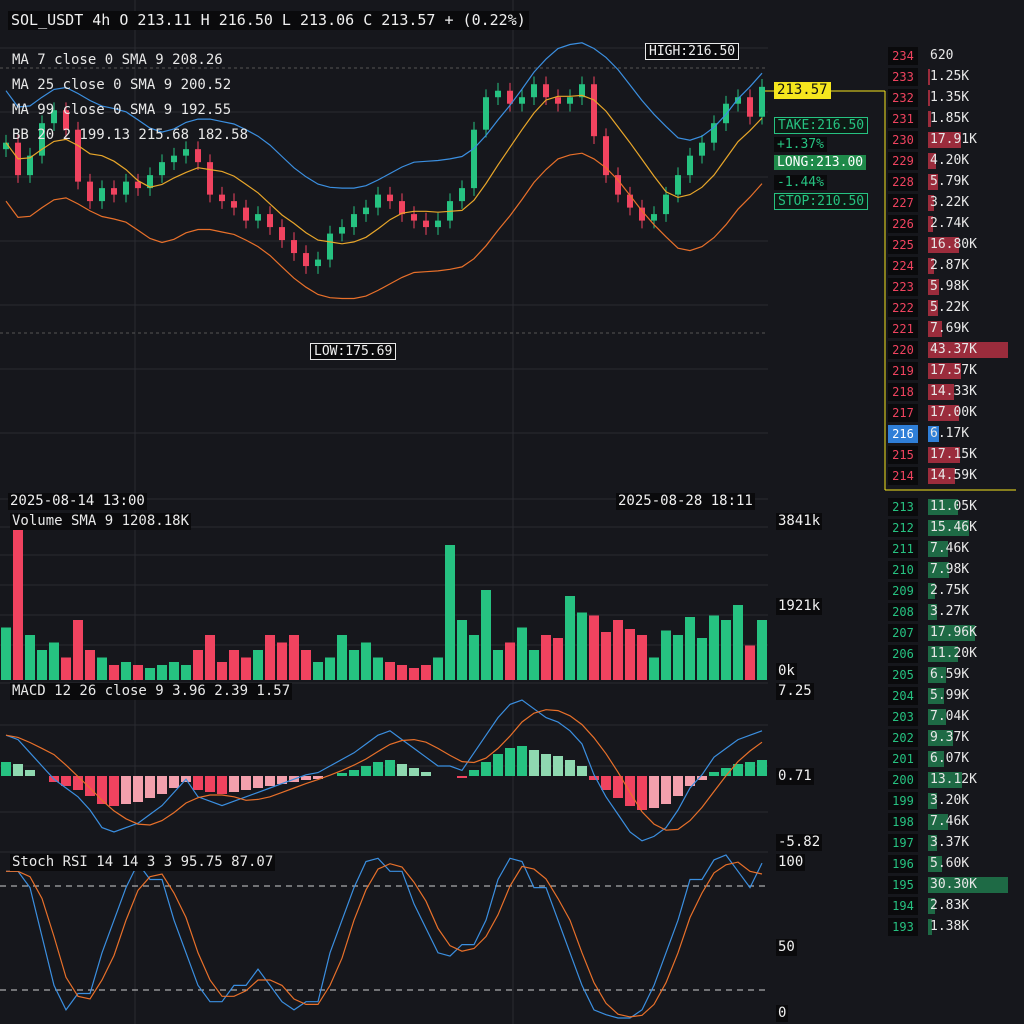 This screenshot has width=1024, height=1024. Describe the element at coordinates (122, 85) in the screenshot. I see `ma25-legend: MA 25 close 0 SMA 9 200.52` at that location.